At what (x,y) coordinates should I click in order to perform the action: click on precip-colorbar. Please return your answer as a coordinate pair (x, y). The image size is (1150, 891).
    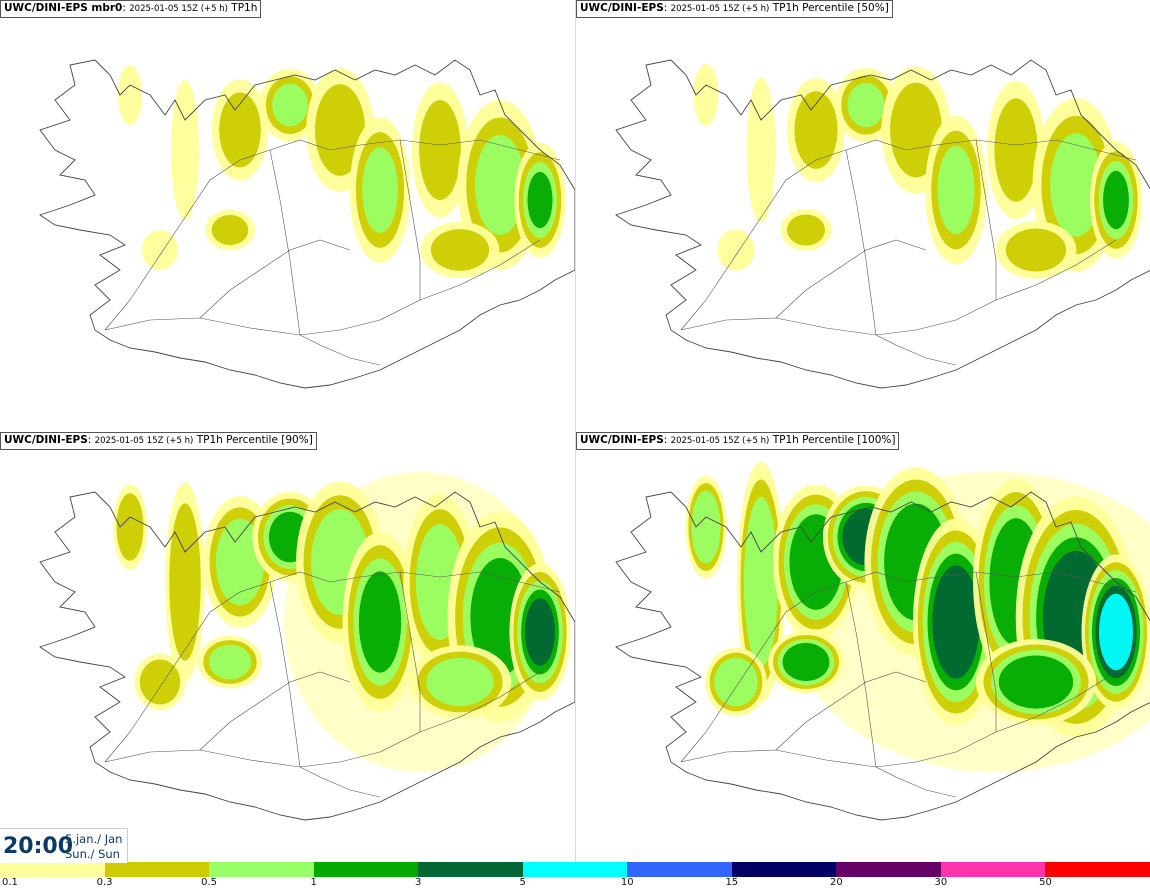
    Looking at the image, I should click on (575, 869).